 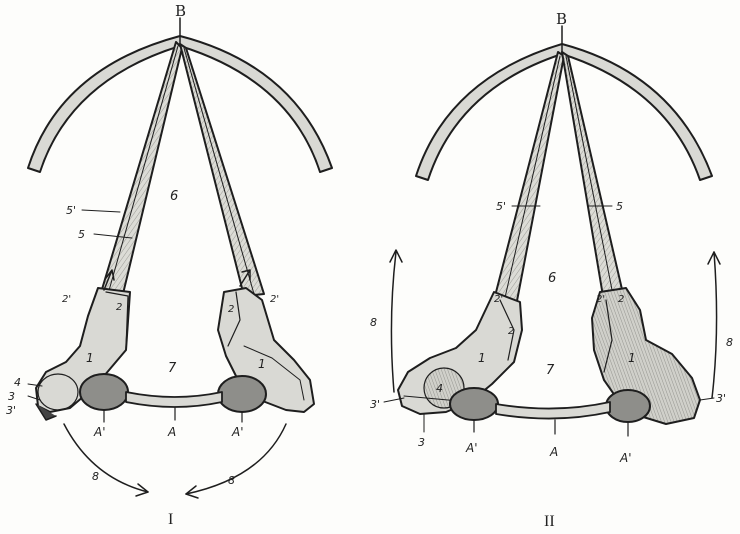 What do you see at coordinates (474, 404) in the screenshot?
I see `ossicle-left-II` at bounding box center [474, 404].